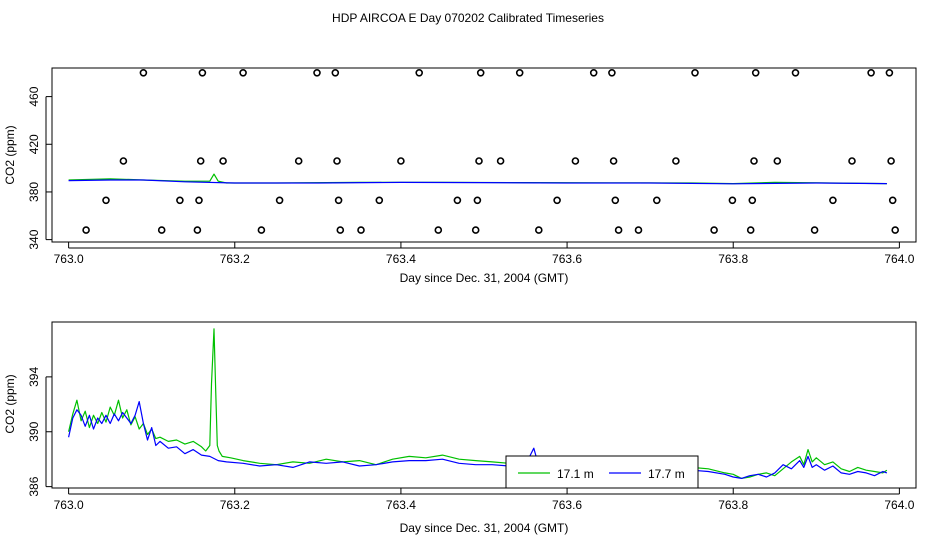  I want to click on bottom-y-axis: 386 390 394, so click(39, 432).